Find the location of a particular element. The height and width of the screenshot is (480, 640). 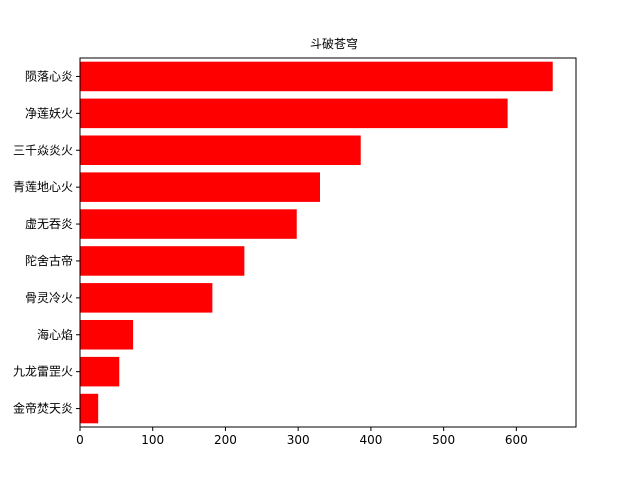

y-tick-label: 骨灵冷火 is located at coordinates (49, 298).